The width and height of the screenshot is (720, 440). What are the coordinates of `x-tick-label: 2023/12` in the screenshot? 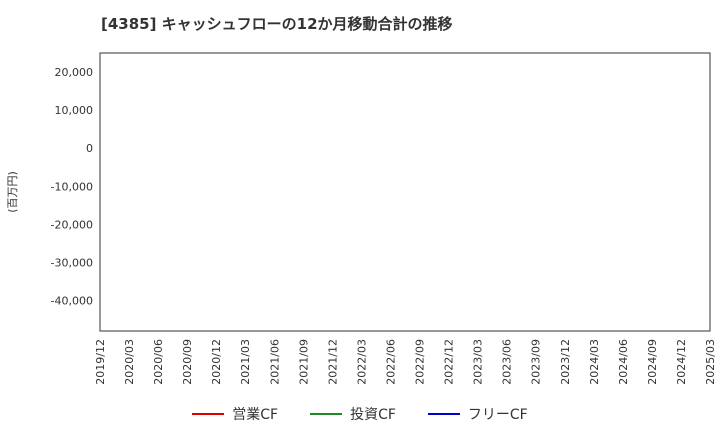 It's located at (565, 362).